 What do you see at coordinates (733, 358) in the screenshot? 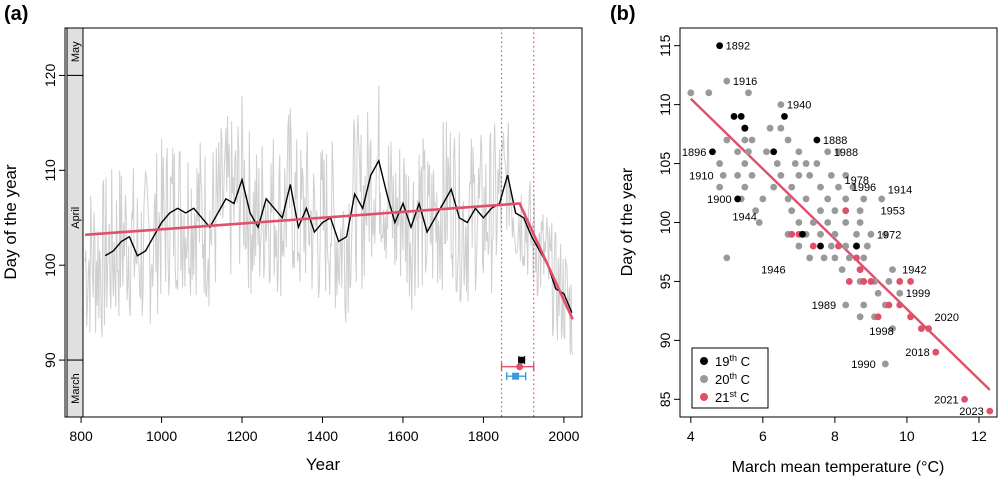
I see `legend-label-sup: th` at bounding box center [733, 358].